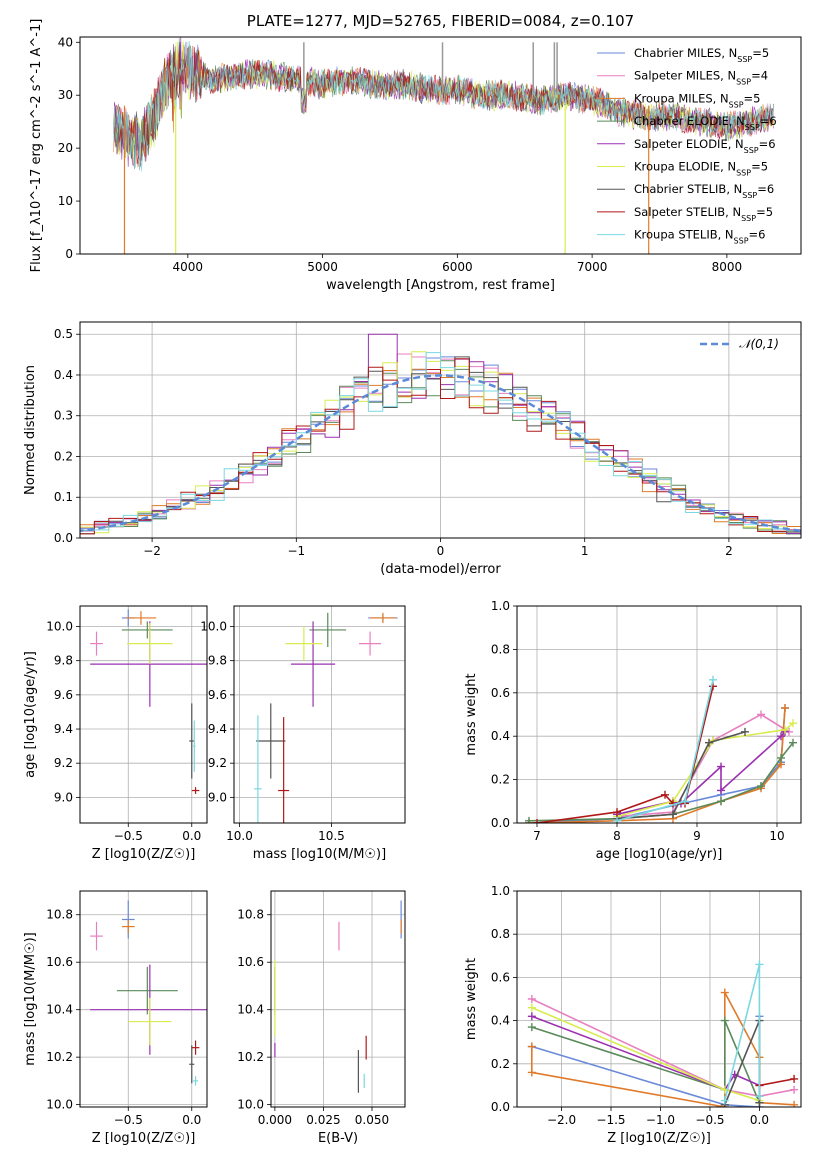 Image resolution: width=819 pixels, height=1170 pixels. I want to click on plot-area-age_vs_Z, so click(148, 701).